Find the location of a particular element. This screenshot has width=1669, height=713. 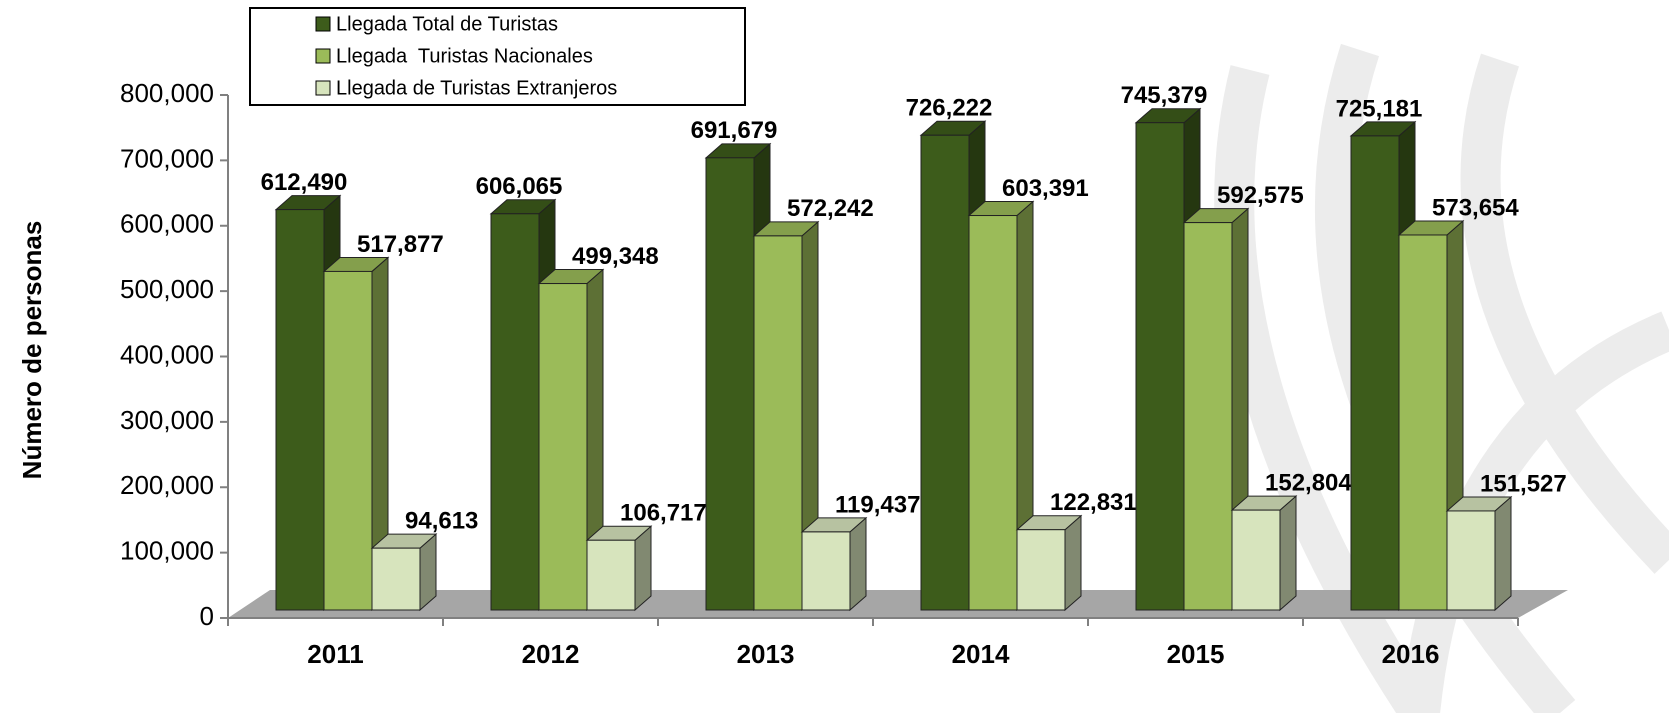

x-tick-label: 2016 is located at coordinates (1411, 654).